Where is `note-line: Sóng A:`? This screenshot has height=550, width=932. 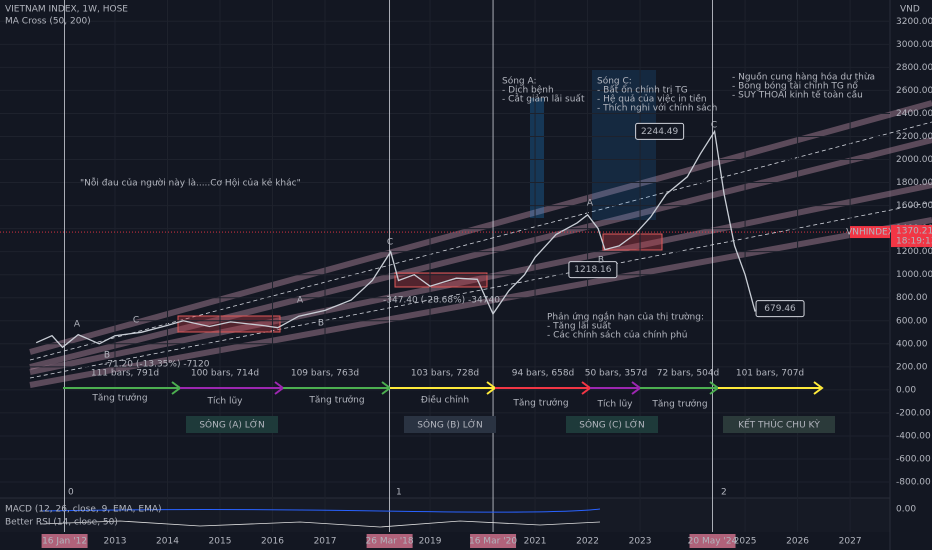 note-line: Sóng A: is located at coordinates (519, 81).